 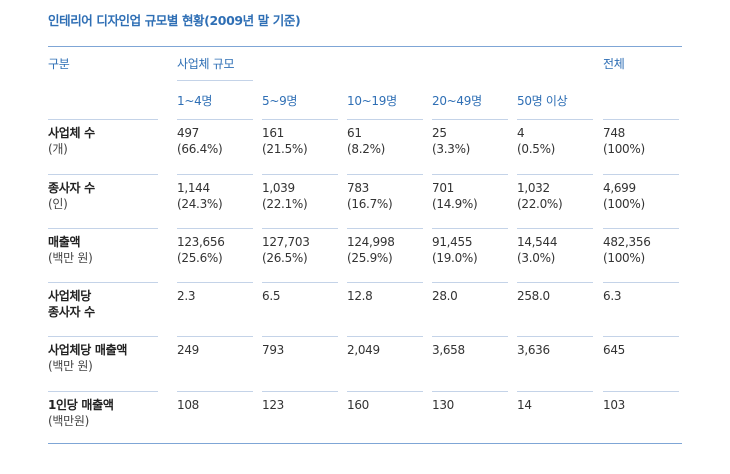 What do you see at coordinates (370, 258) in the screenshot?
I see `cell-percent: (25.9%)` at bounding box center [370, 258].